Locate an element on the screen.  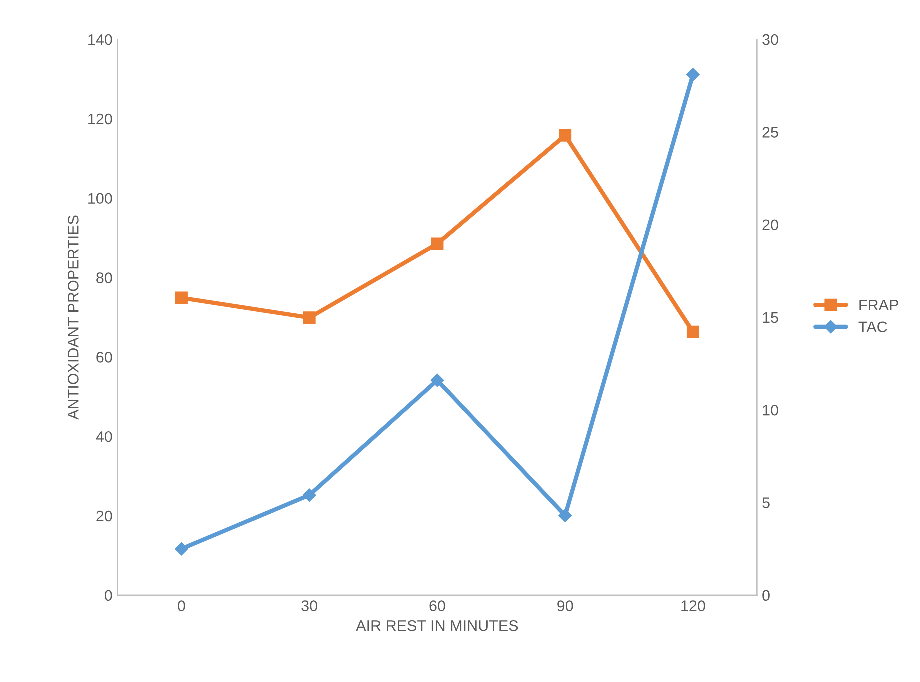
y-tick-label: 100 is located at coordinates (100, 198).